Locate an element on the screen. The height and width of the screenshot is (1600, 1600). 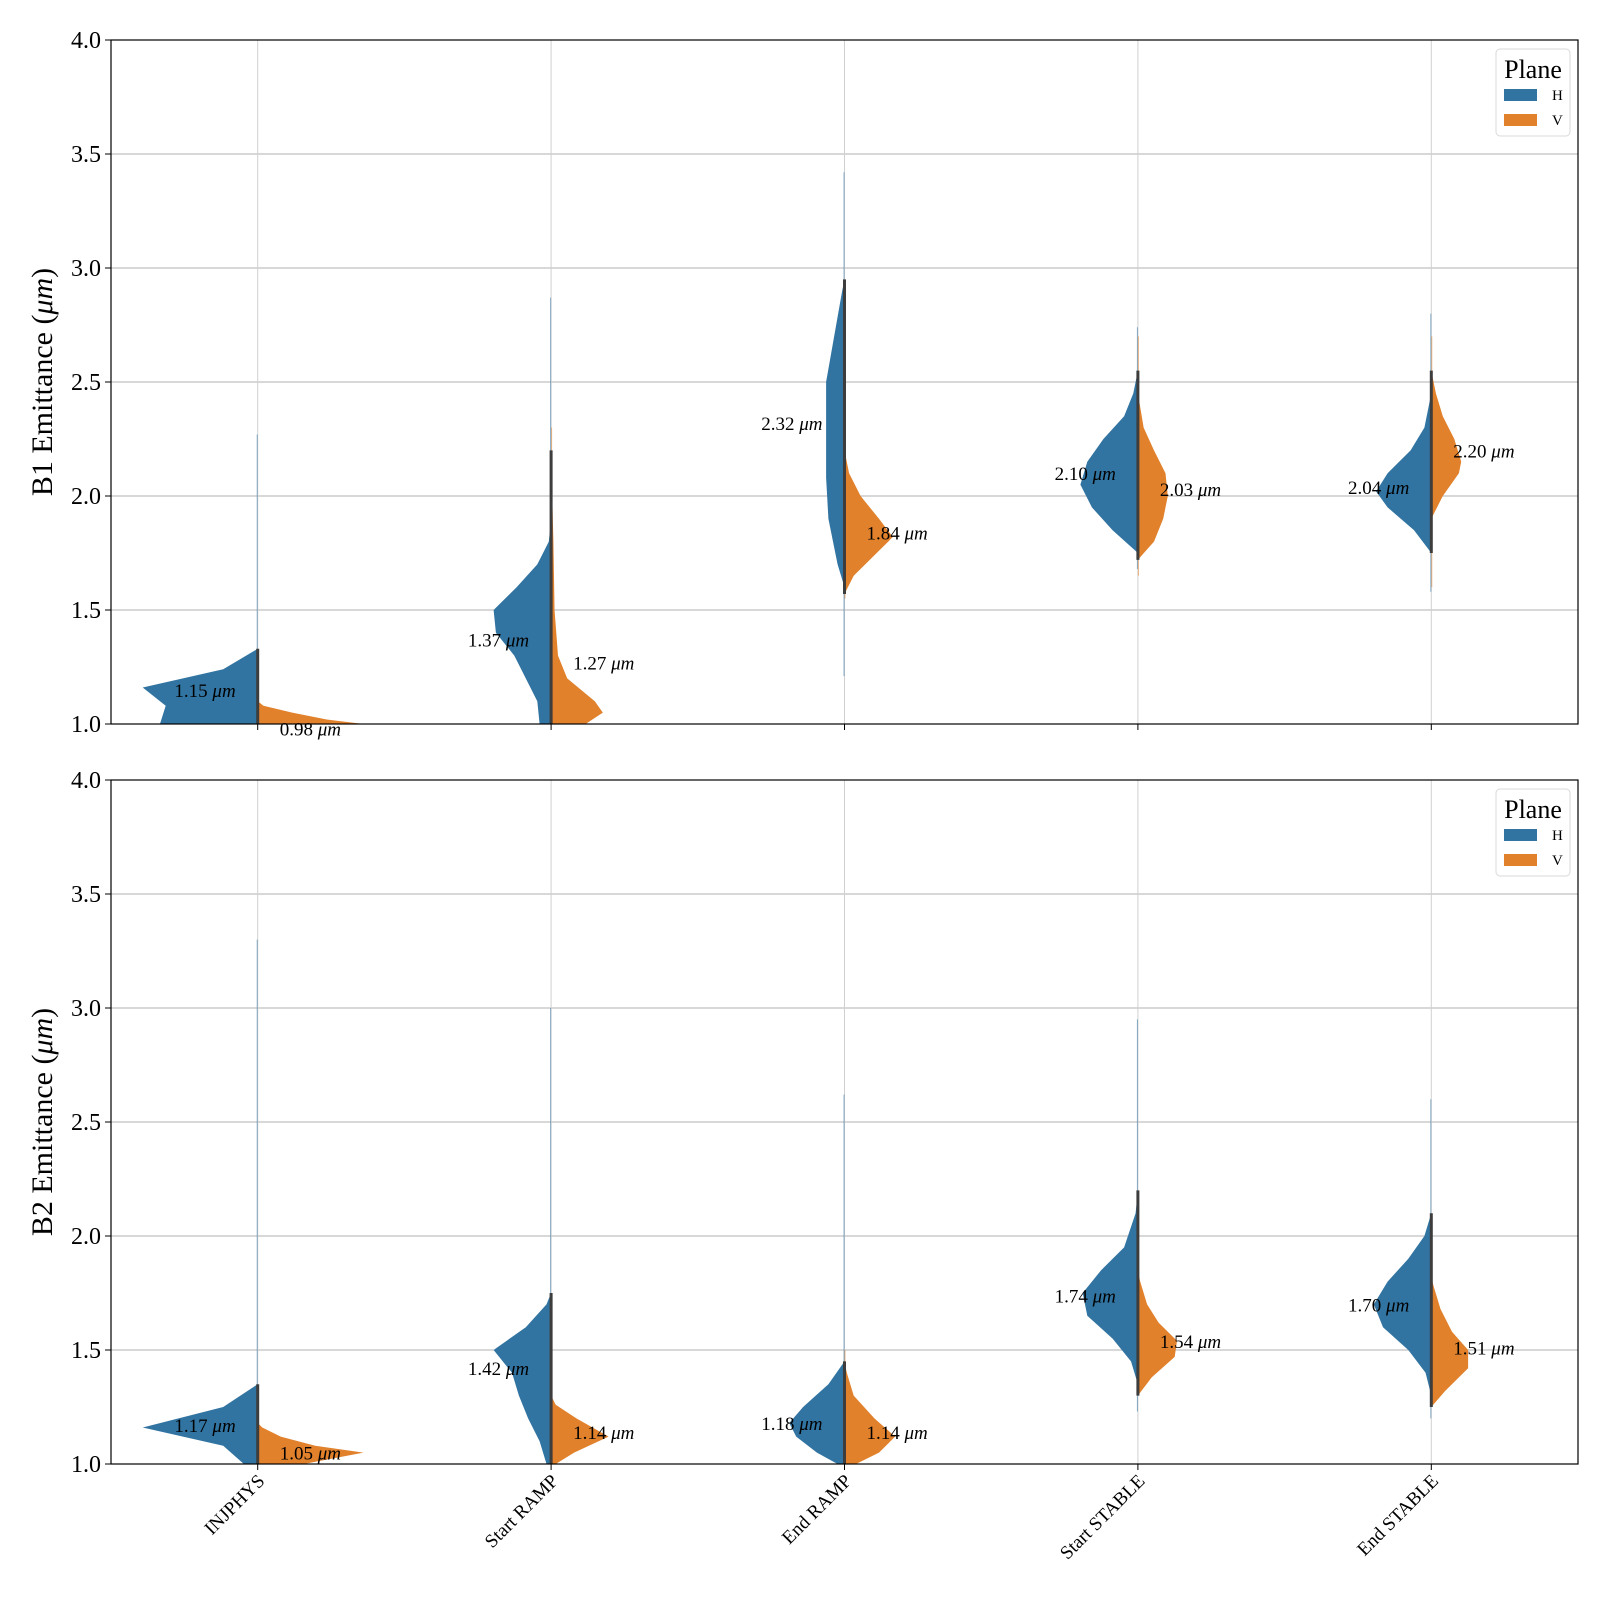
median-annotation-h: 1.74 μm is located at coordinates (1085, 1296).